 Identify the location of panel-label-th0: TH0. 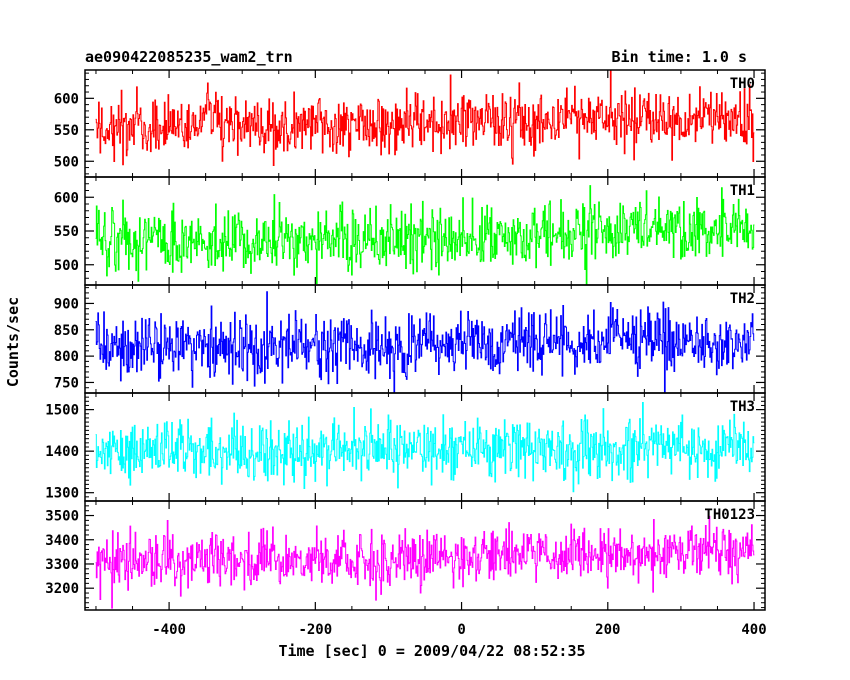
(742, 84).